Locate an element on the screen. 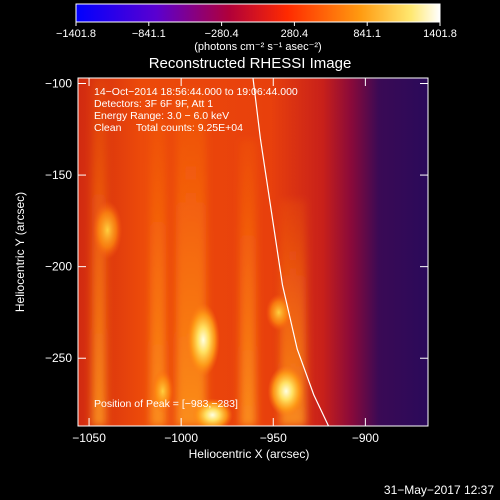 Image resolution: width=500 pixels, height=500 pixels. x-tick-label: −1000 is located at coordinates (181, 438).